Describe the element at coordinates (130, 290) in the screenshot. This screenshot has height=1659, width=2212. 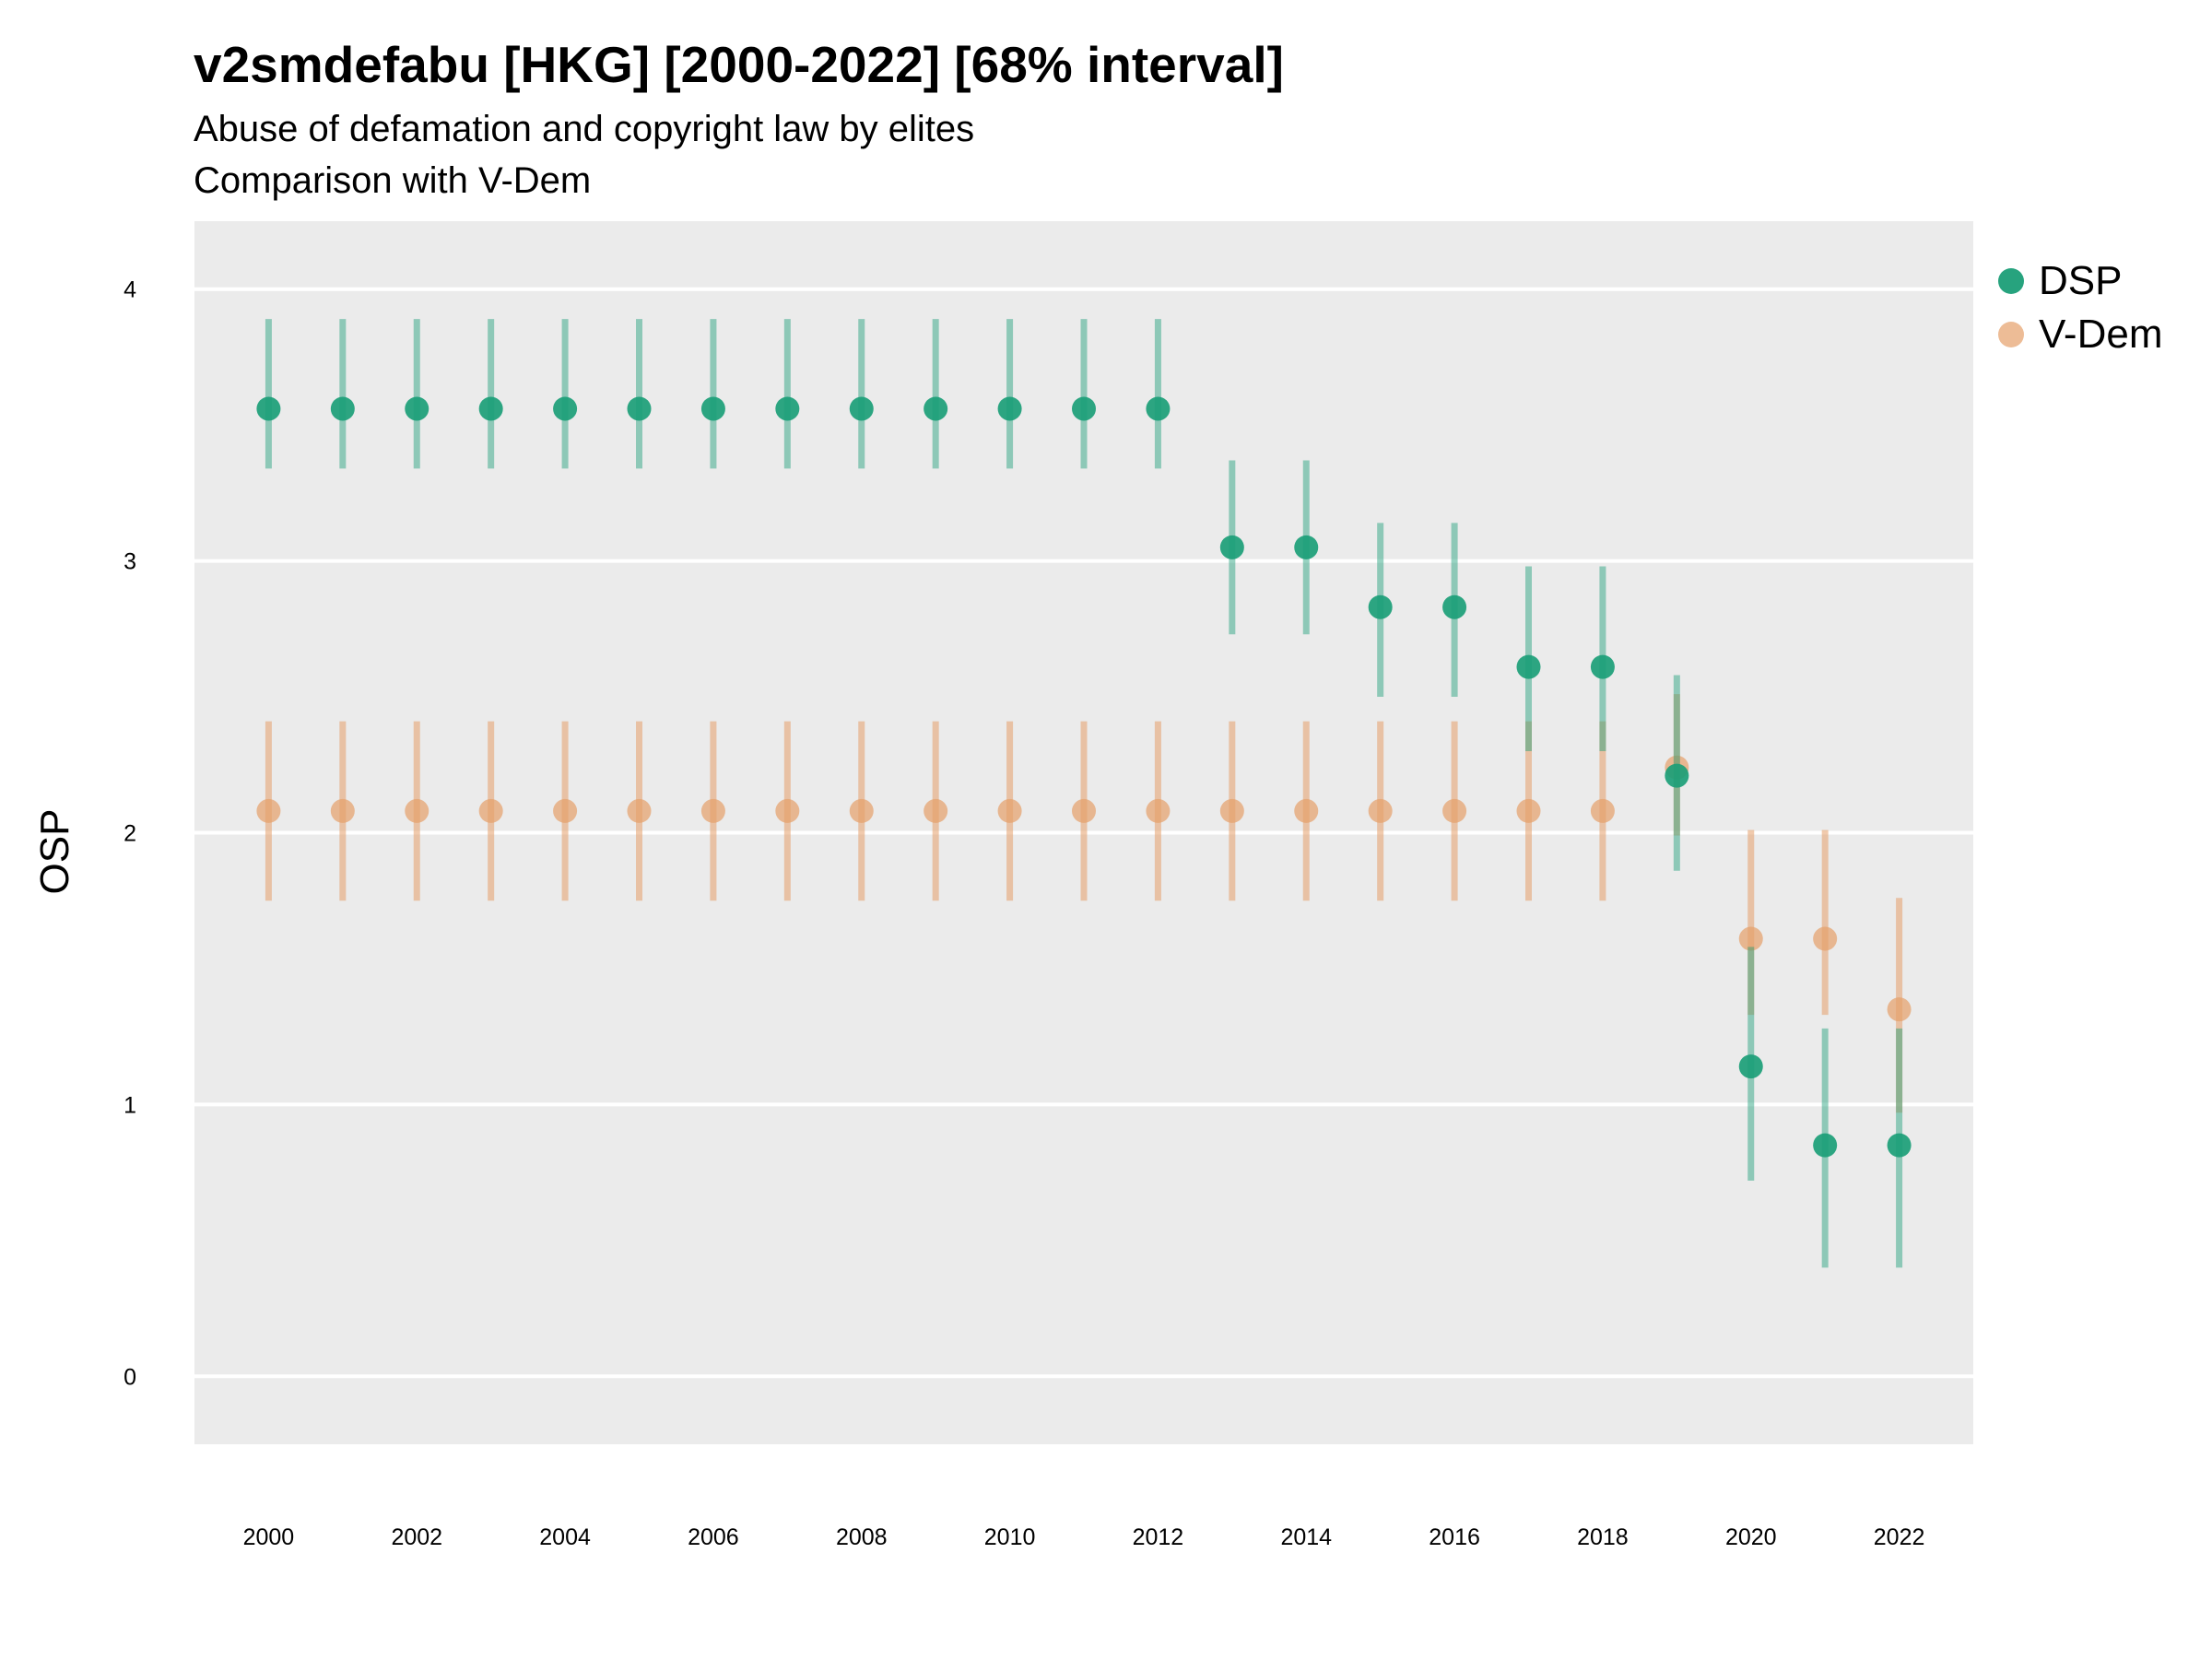
I see `y-tick-label-4: 4` at that location.